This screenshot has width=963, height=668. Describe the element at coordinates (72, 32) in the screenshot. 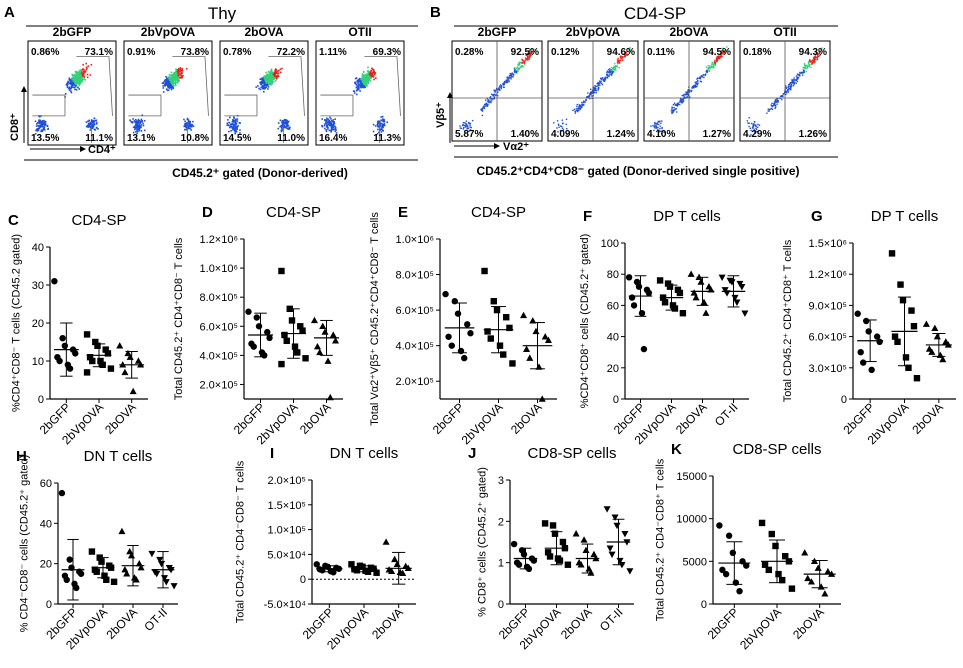

I see `plot-name: 2bGFP` at that location.